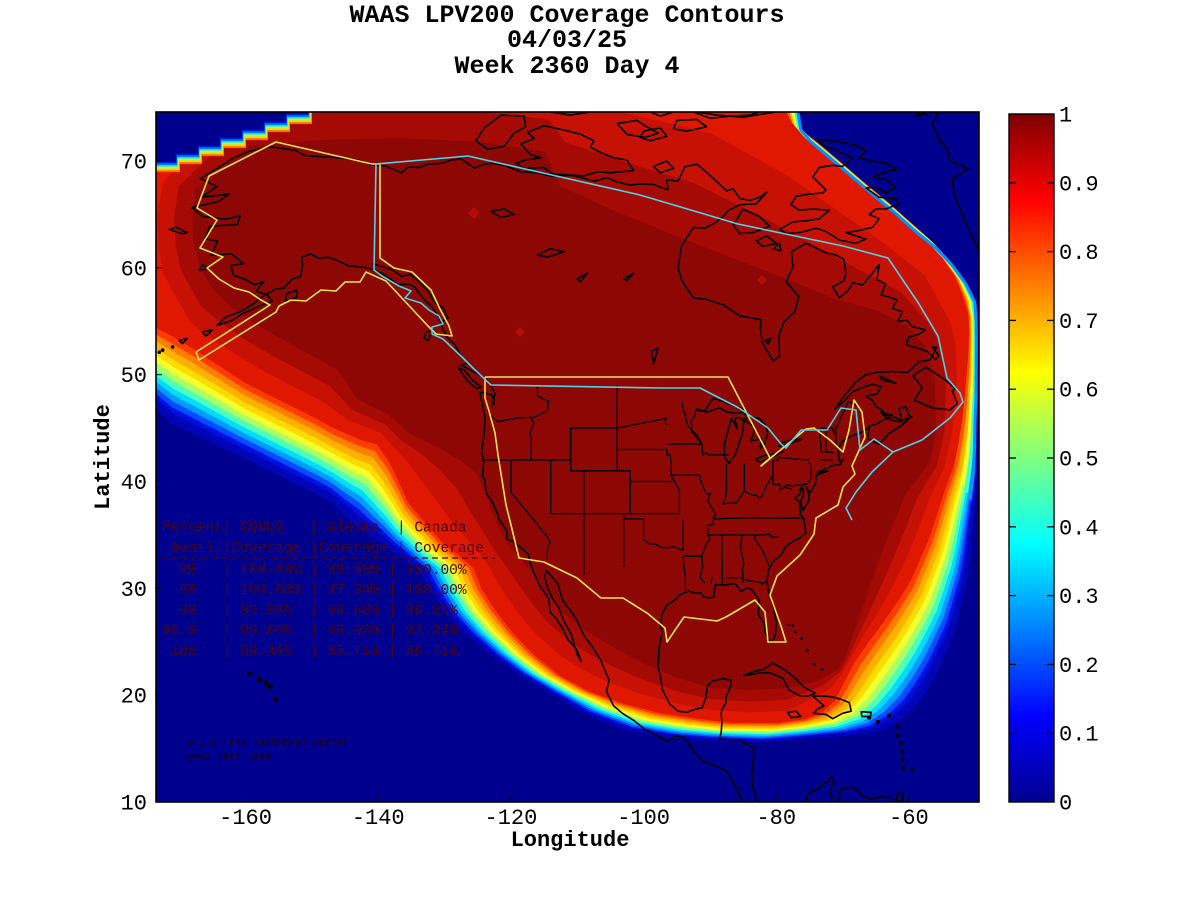  What do you see at coordinates (378, 818) in the screenshot?
I see `svg-text: -140` at bounding box center [378, 818].